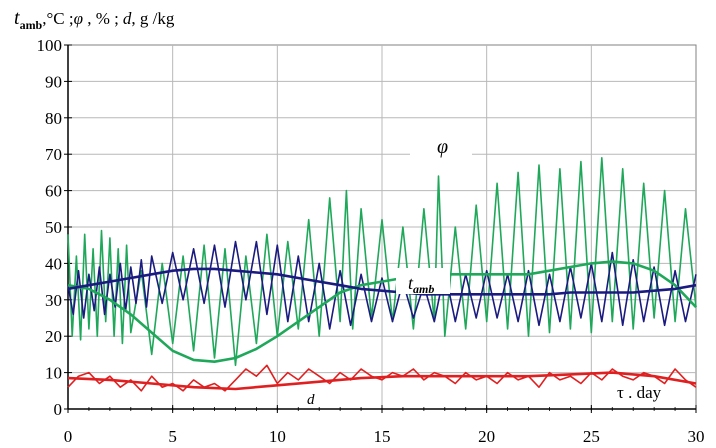 This screenshot has height=448, width=716. Describe the element at coordinates (311, 400) in the screenshot. I see `d-label: d` at that location.